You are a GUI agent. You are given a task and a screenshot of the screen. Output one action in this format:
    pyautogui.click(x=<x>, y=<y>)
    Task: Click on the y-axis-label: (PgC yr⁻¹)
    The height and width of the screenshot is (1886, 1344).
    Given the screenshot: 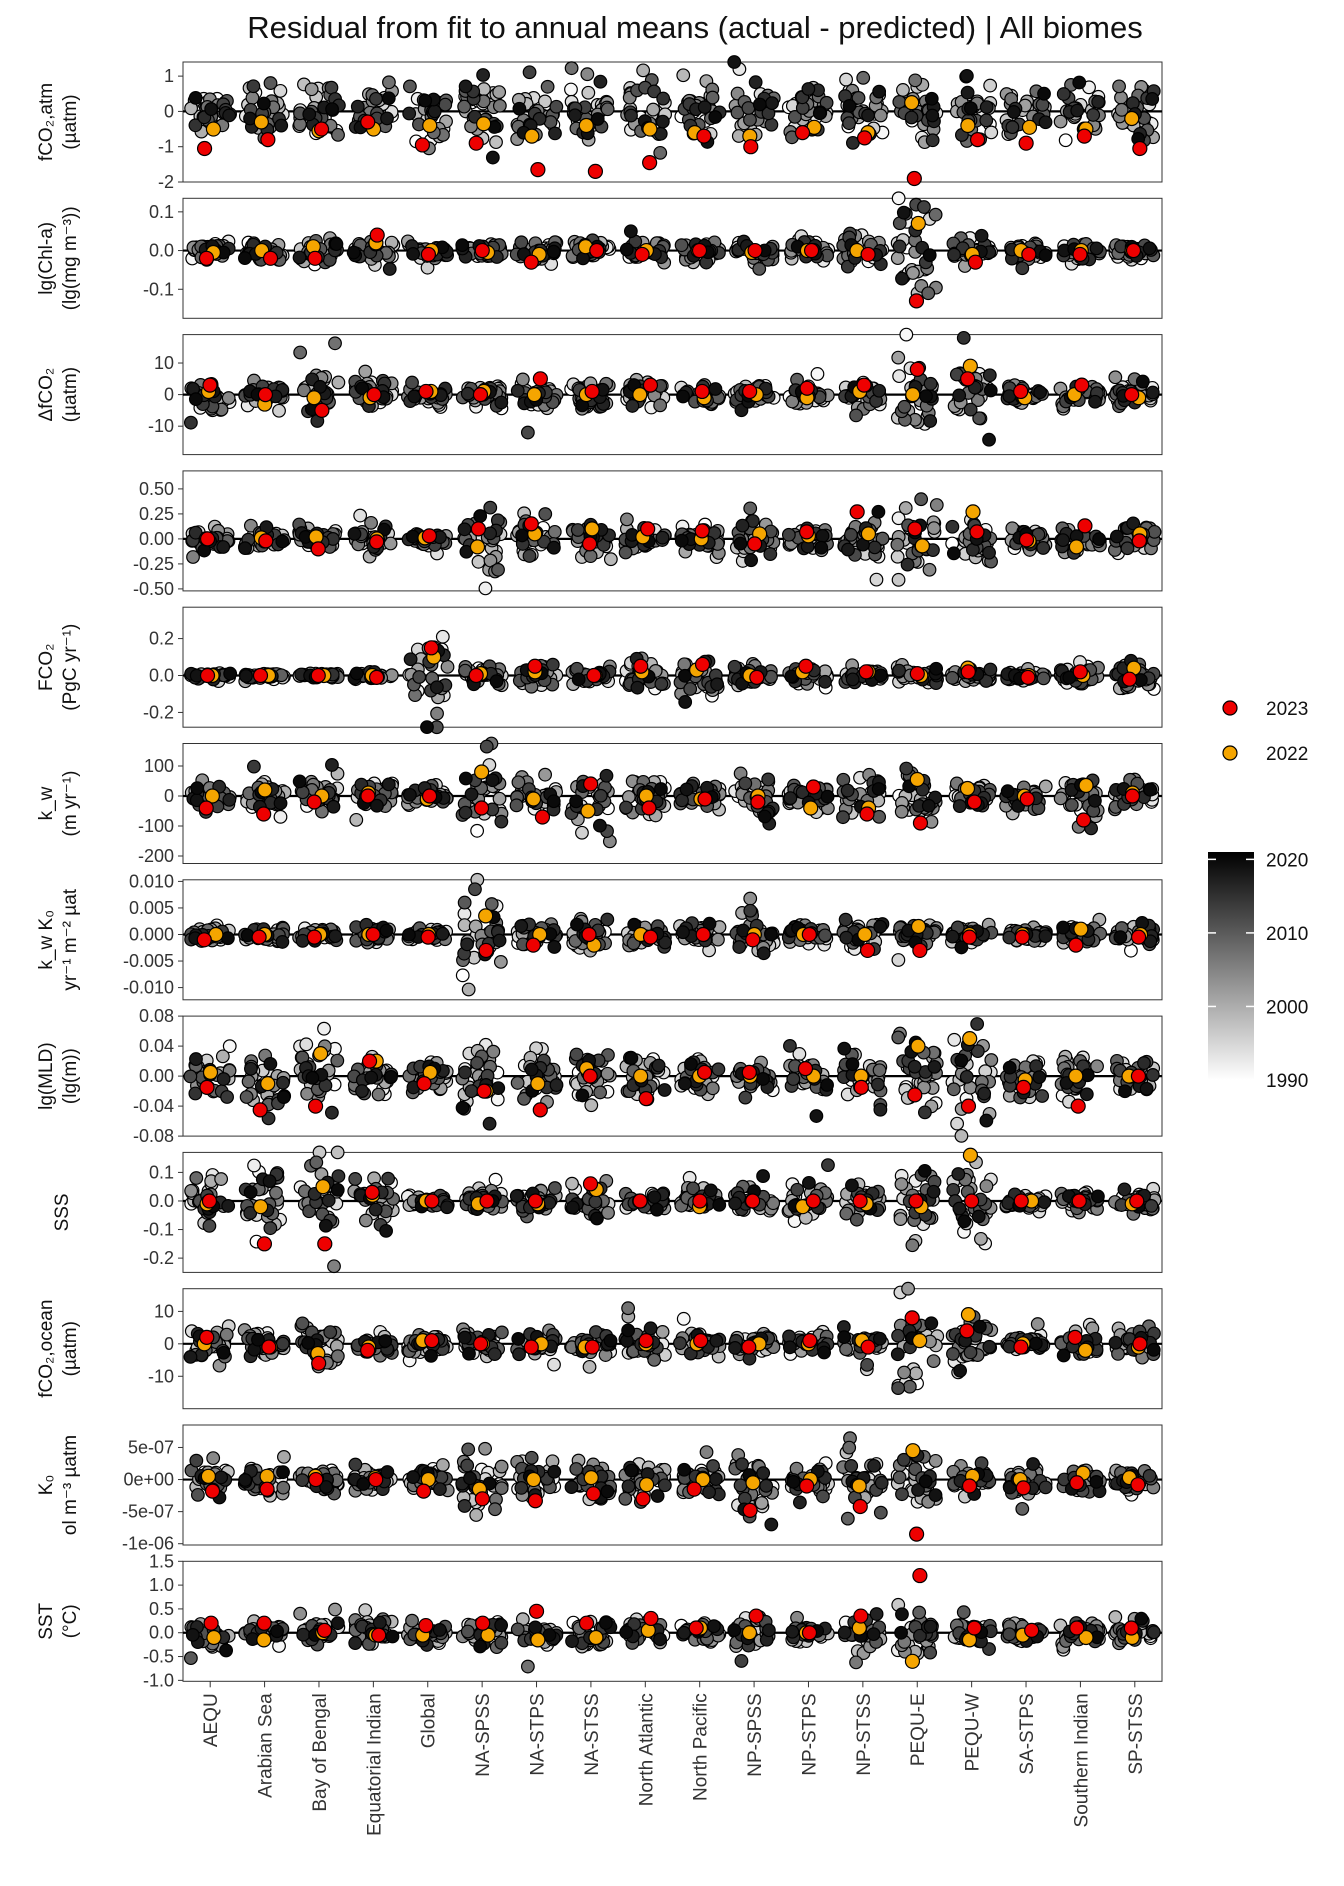 What is the action you would take?
    pyautogui.click(x=70, y=667)
    